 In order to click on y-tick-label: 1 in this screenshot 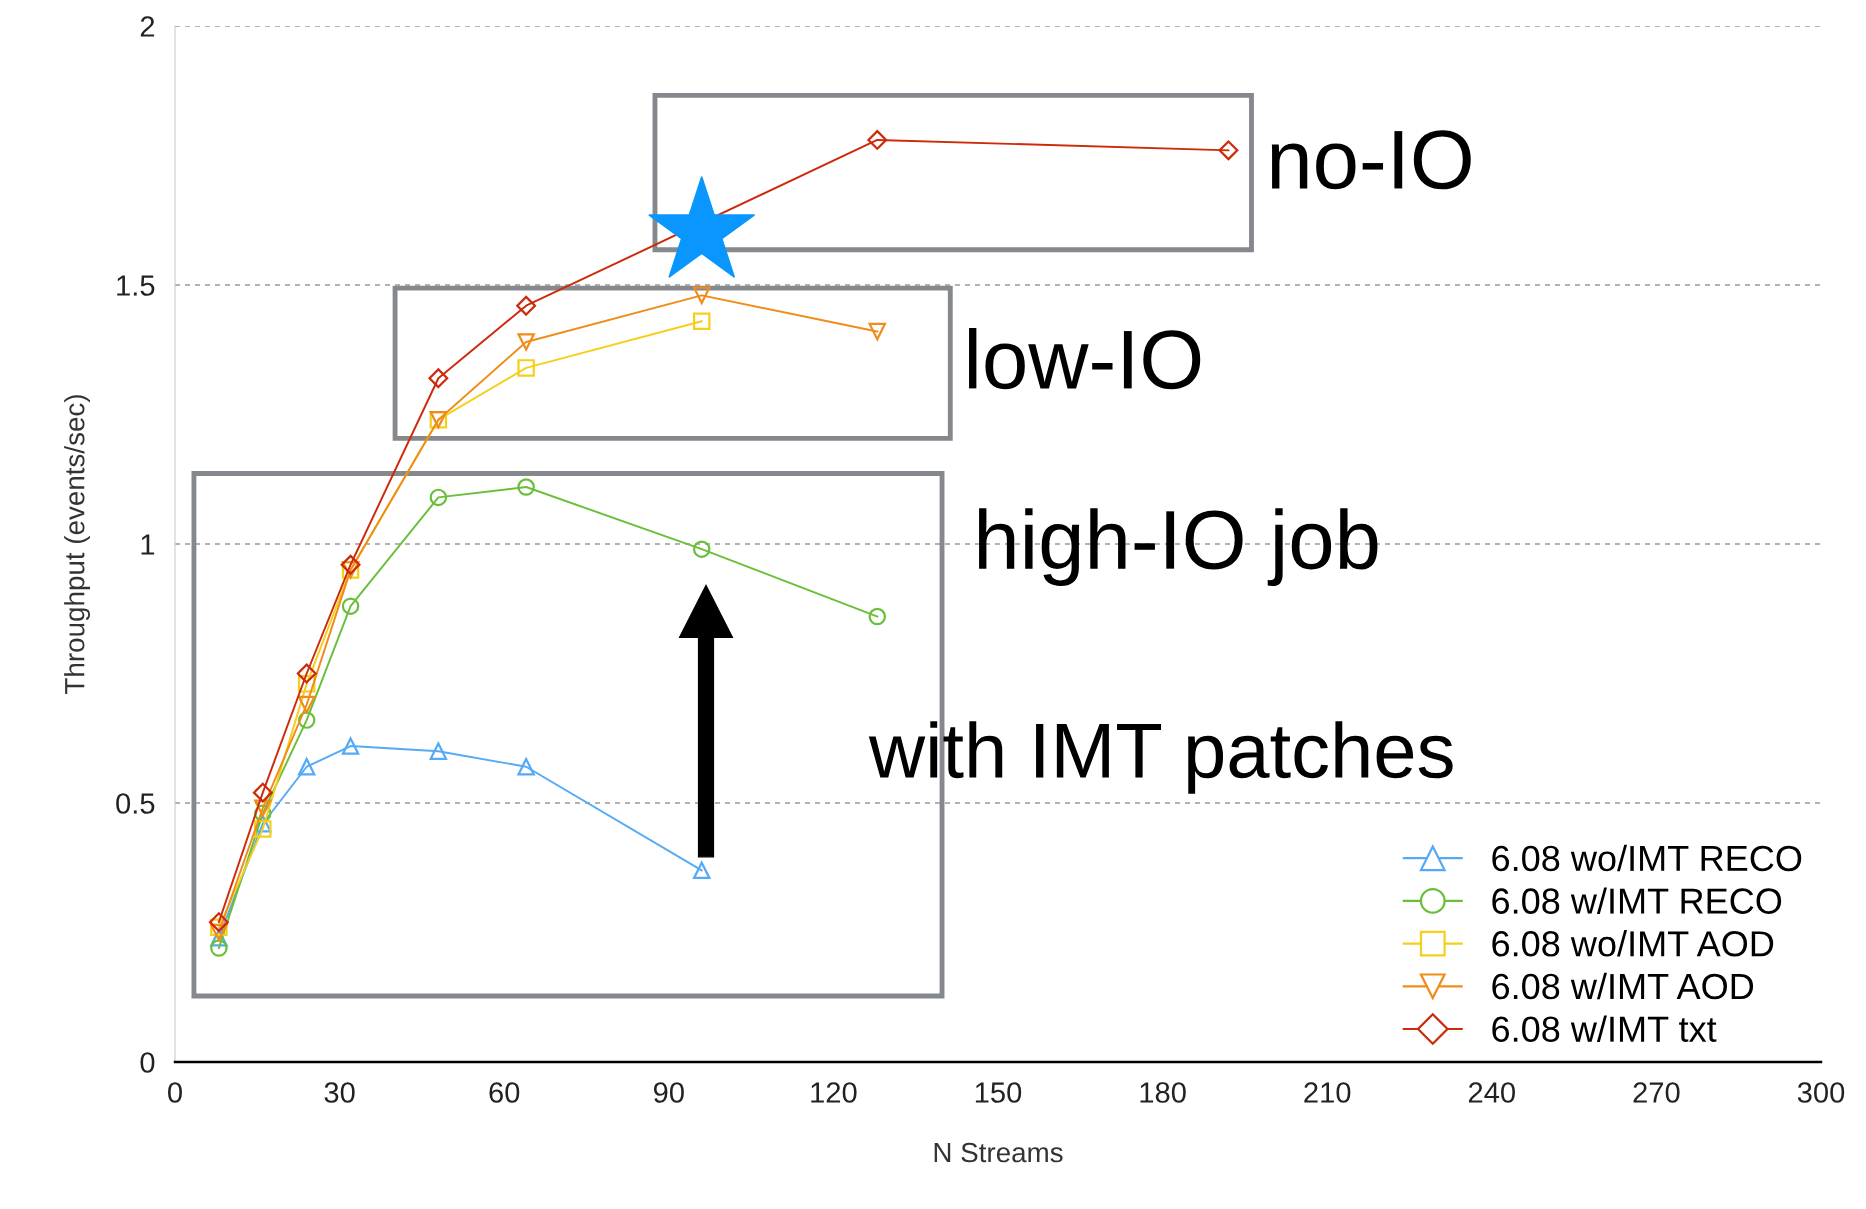, I will do `click(148, 544)`.